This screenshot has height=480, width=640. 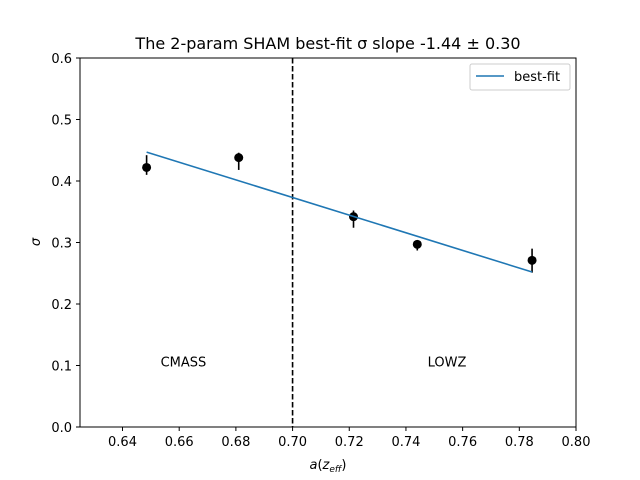 What do you see at coordinates (328, 466) in the screenshot?
I see `x-axis-label: a(zeff)` at bounding box center [328, 466].